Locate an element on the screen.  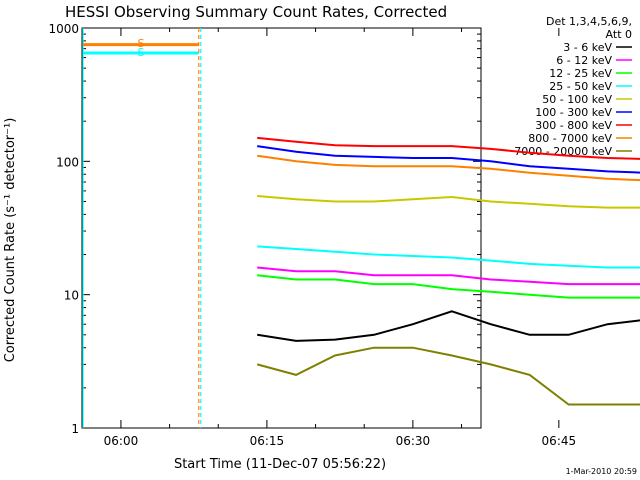
legend-label: 3 - 6 keV is located at coordinates (587, 47).